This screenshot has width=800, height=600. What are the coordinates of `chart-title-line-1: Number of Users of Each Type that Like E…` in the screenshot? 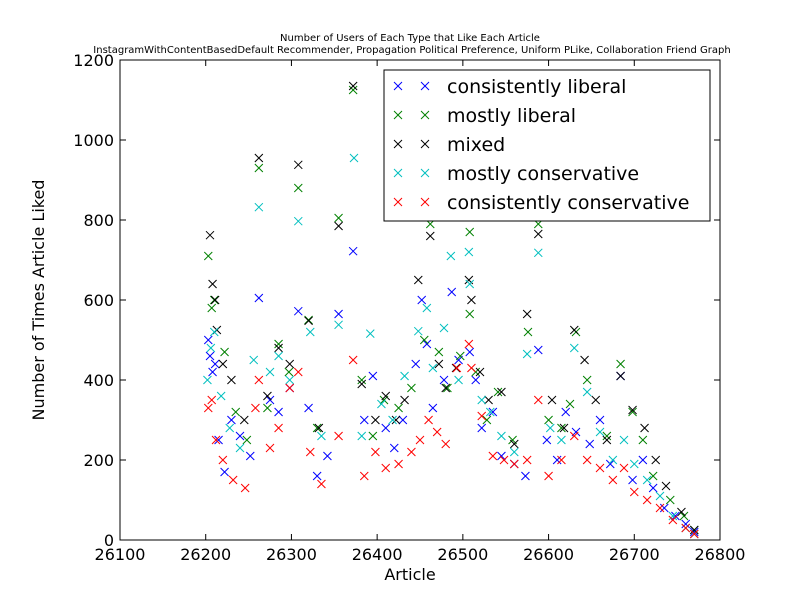 It's located at (410, 38).